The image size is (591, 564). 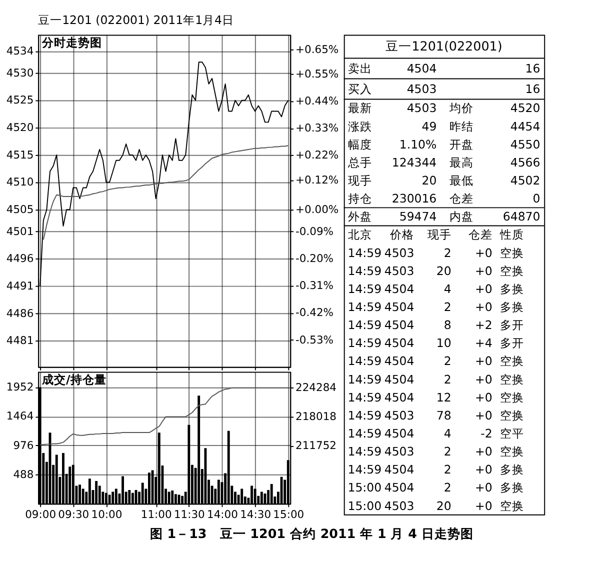 What do you see at coordinates (20, 416) in the screenshot?
I see `y-tick-label: 1464` at bounding box center [20, 416].